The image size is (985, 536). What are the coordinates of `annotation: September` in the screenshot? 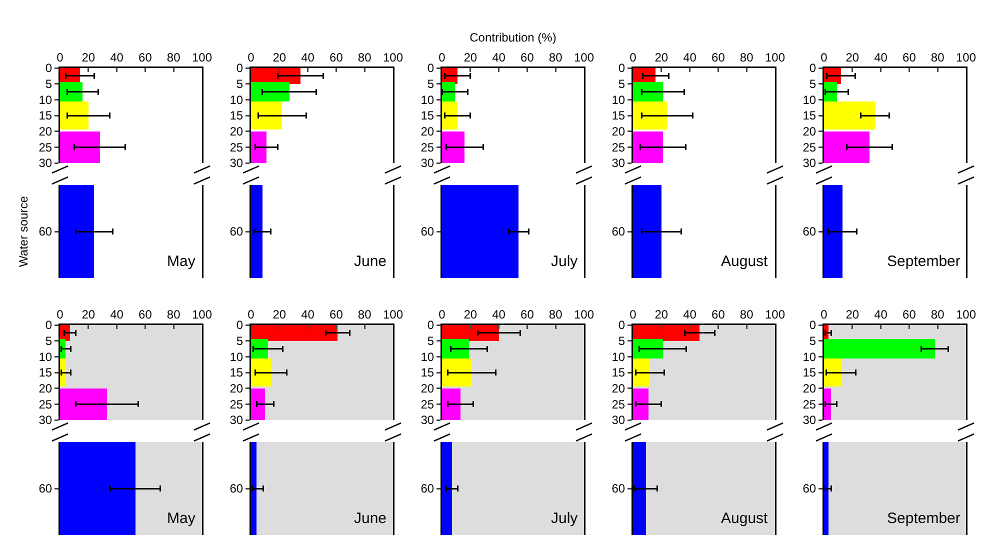 It's located at (923, 261).